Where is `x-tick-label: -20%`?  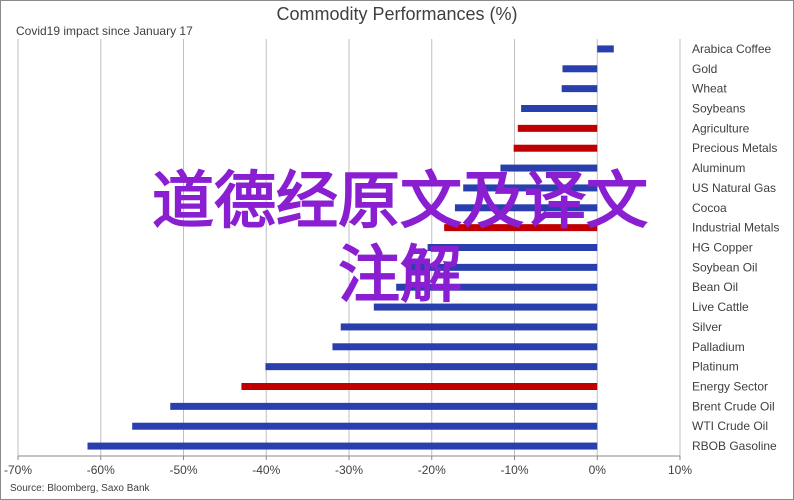
x-tick-label: -20% is located at coordinates (432, 470).